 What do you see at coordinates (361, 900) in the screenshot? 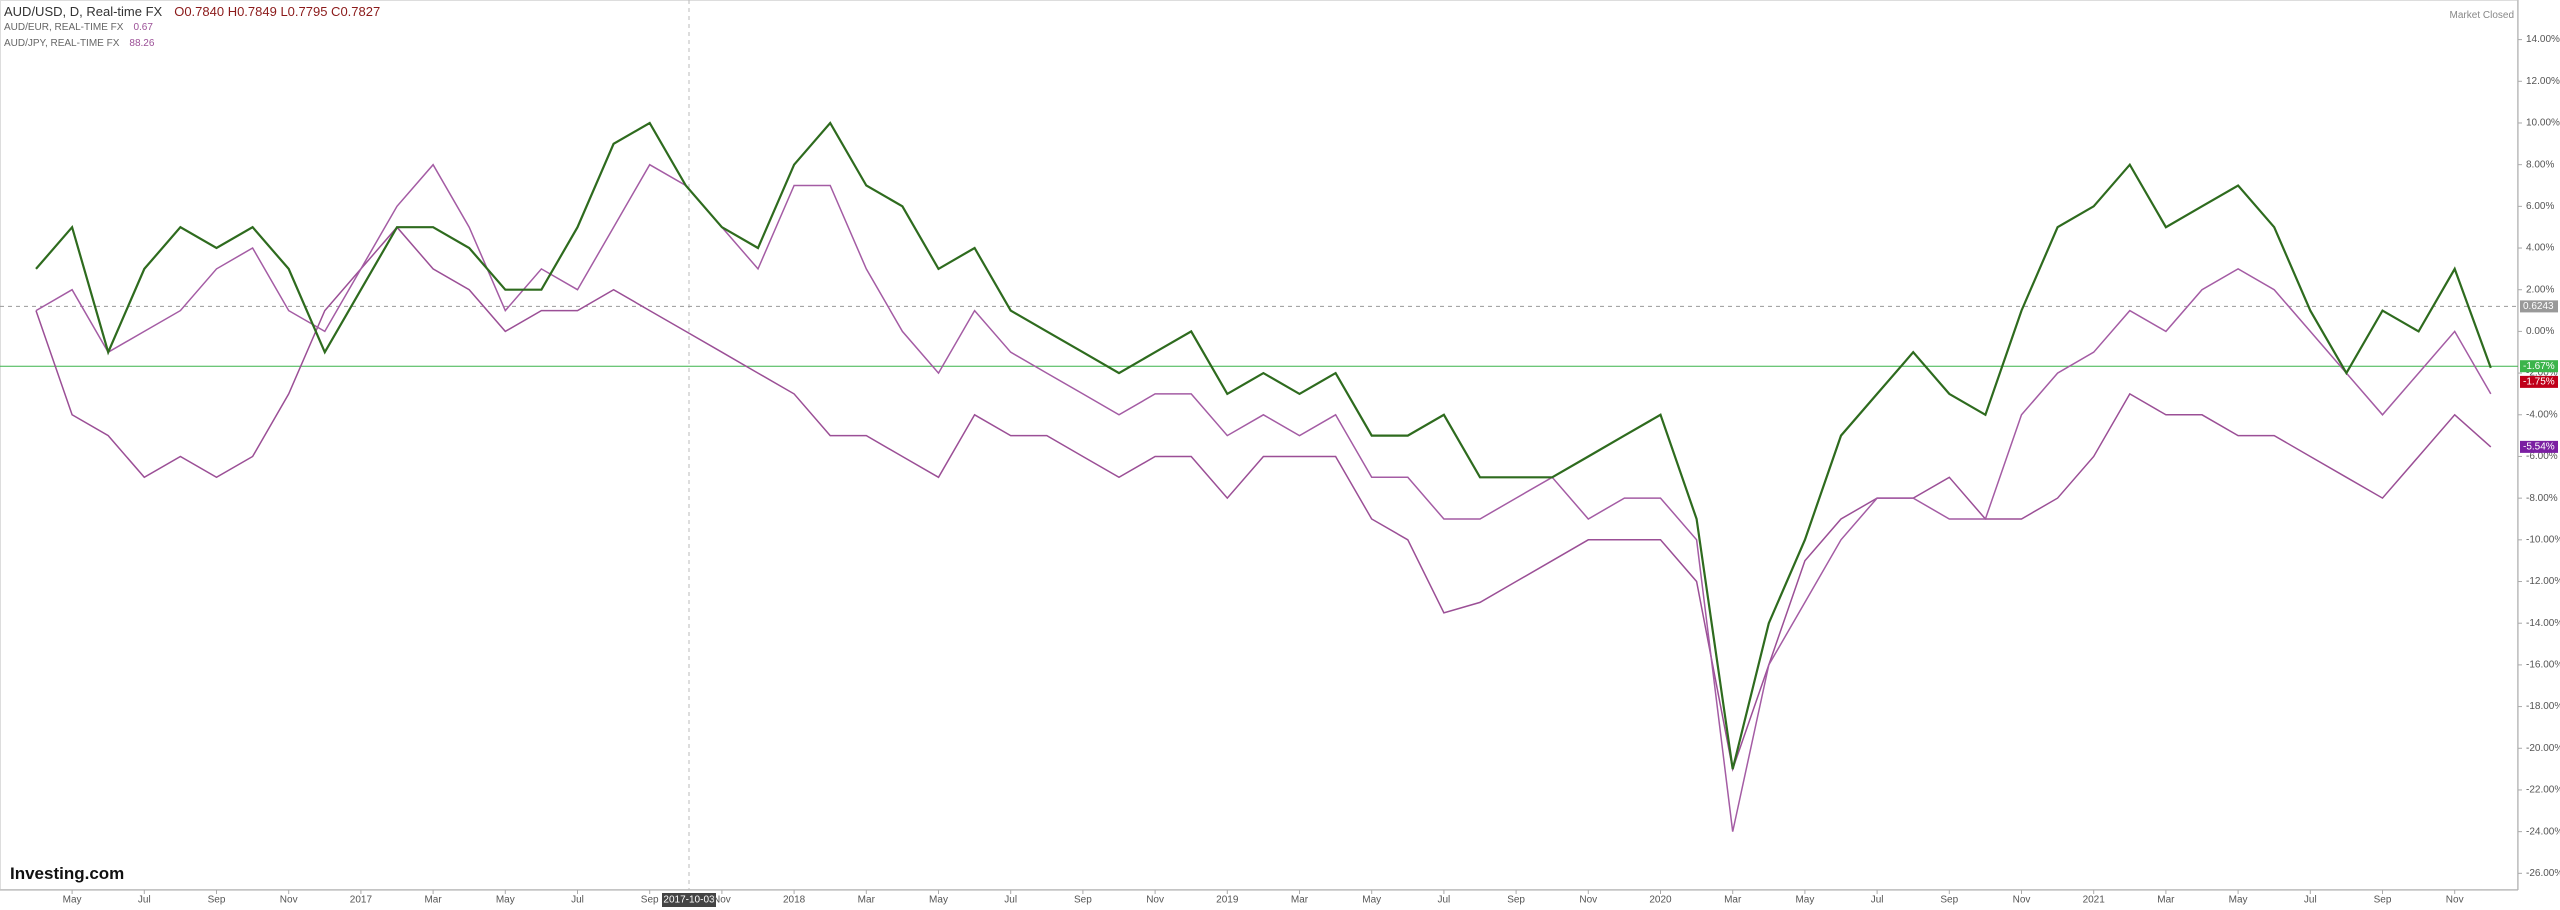
I see `x-tick-label: 2017` at bounding box center [361, 900].